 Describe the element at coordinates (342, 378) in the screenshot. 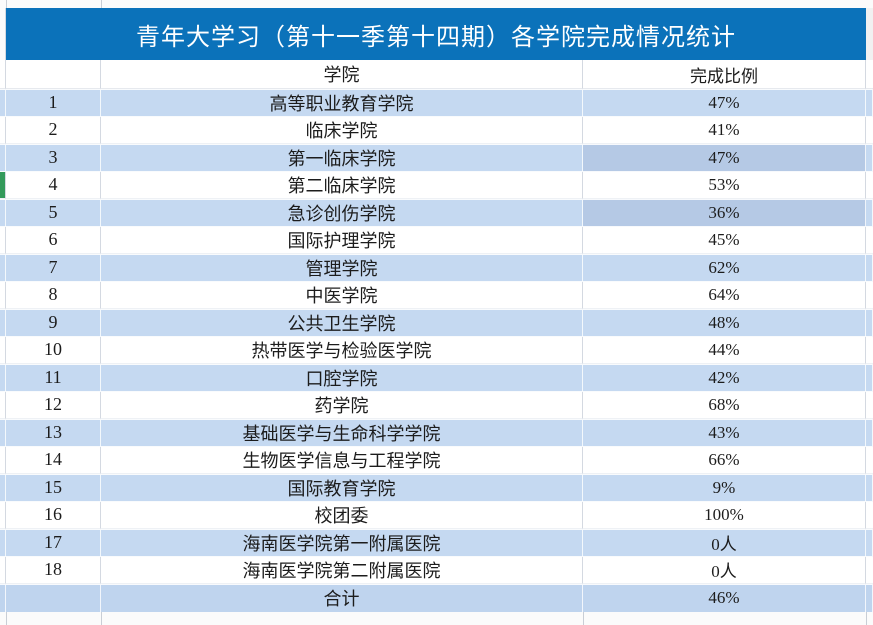

I see `college-name-cell: 口腔学院` at that location.